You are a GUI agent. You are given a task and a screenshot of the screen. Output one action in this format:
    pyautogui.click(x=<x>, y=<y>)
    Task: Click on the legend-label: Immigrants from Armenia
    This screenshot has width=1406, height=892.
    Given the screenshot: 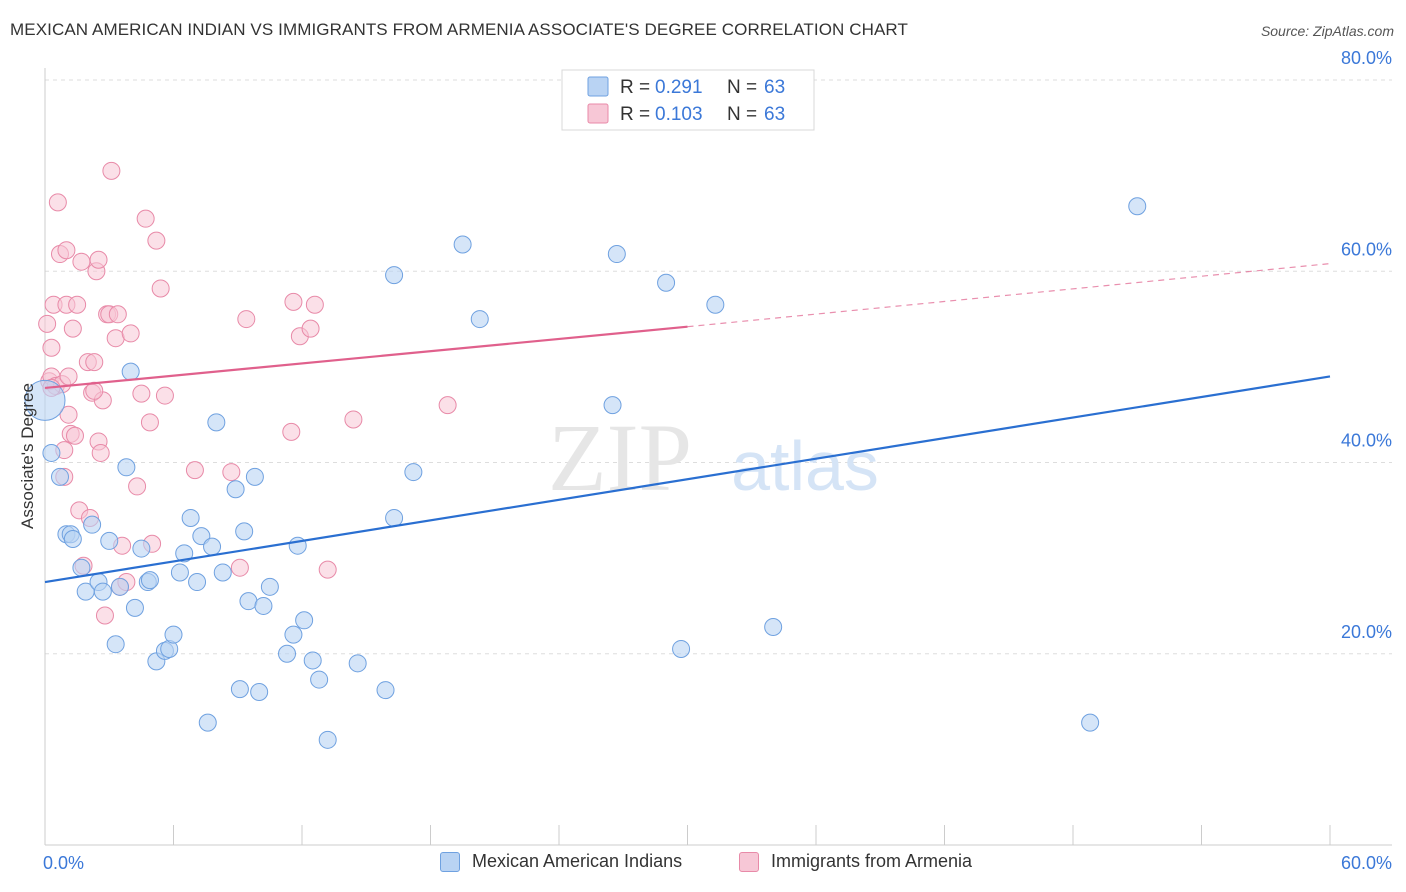 What is the action you would take?
    pyautogui.click(x=872, y=861)
    